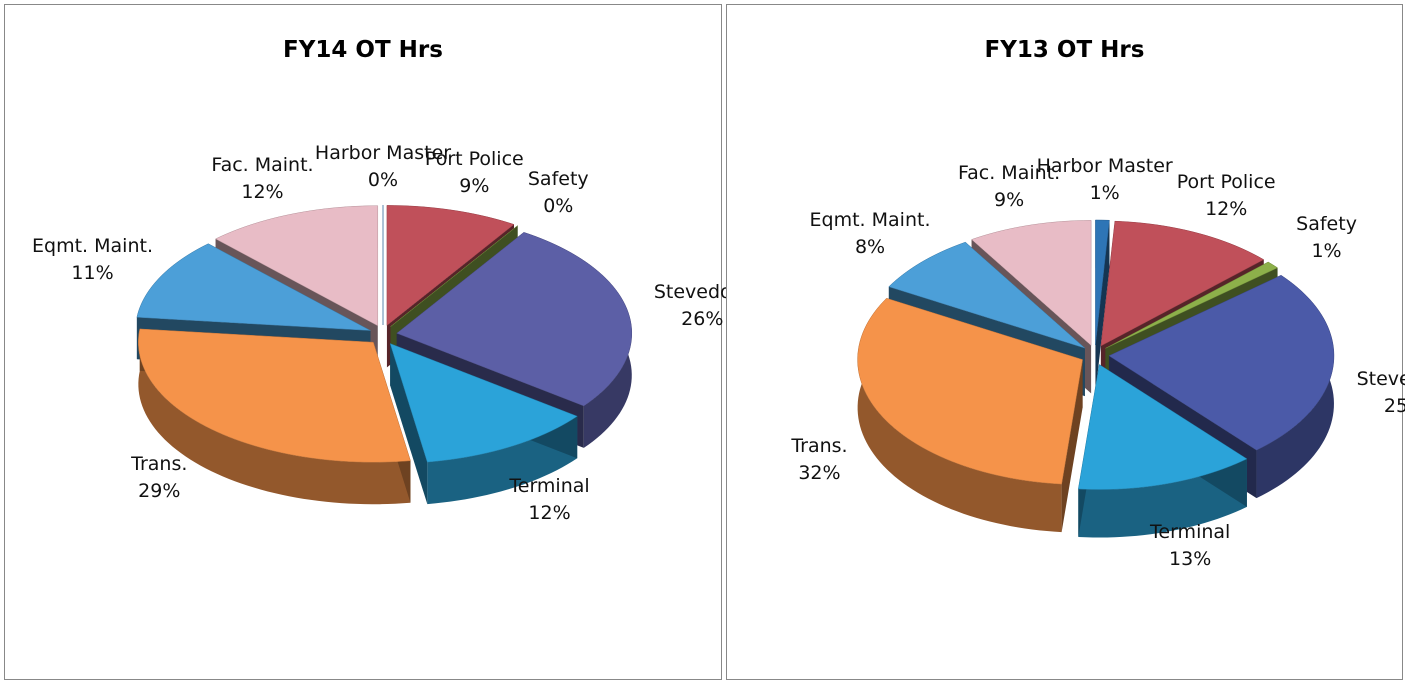 The height and width of the screenshot is (681, 1405). What do you see at coordinates (870, 247) in the screenshot?
I see `value-label: 8%` at bounding box center [870, 247].